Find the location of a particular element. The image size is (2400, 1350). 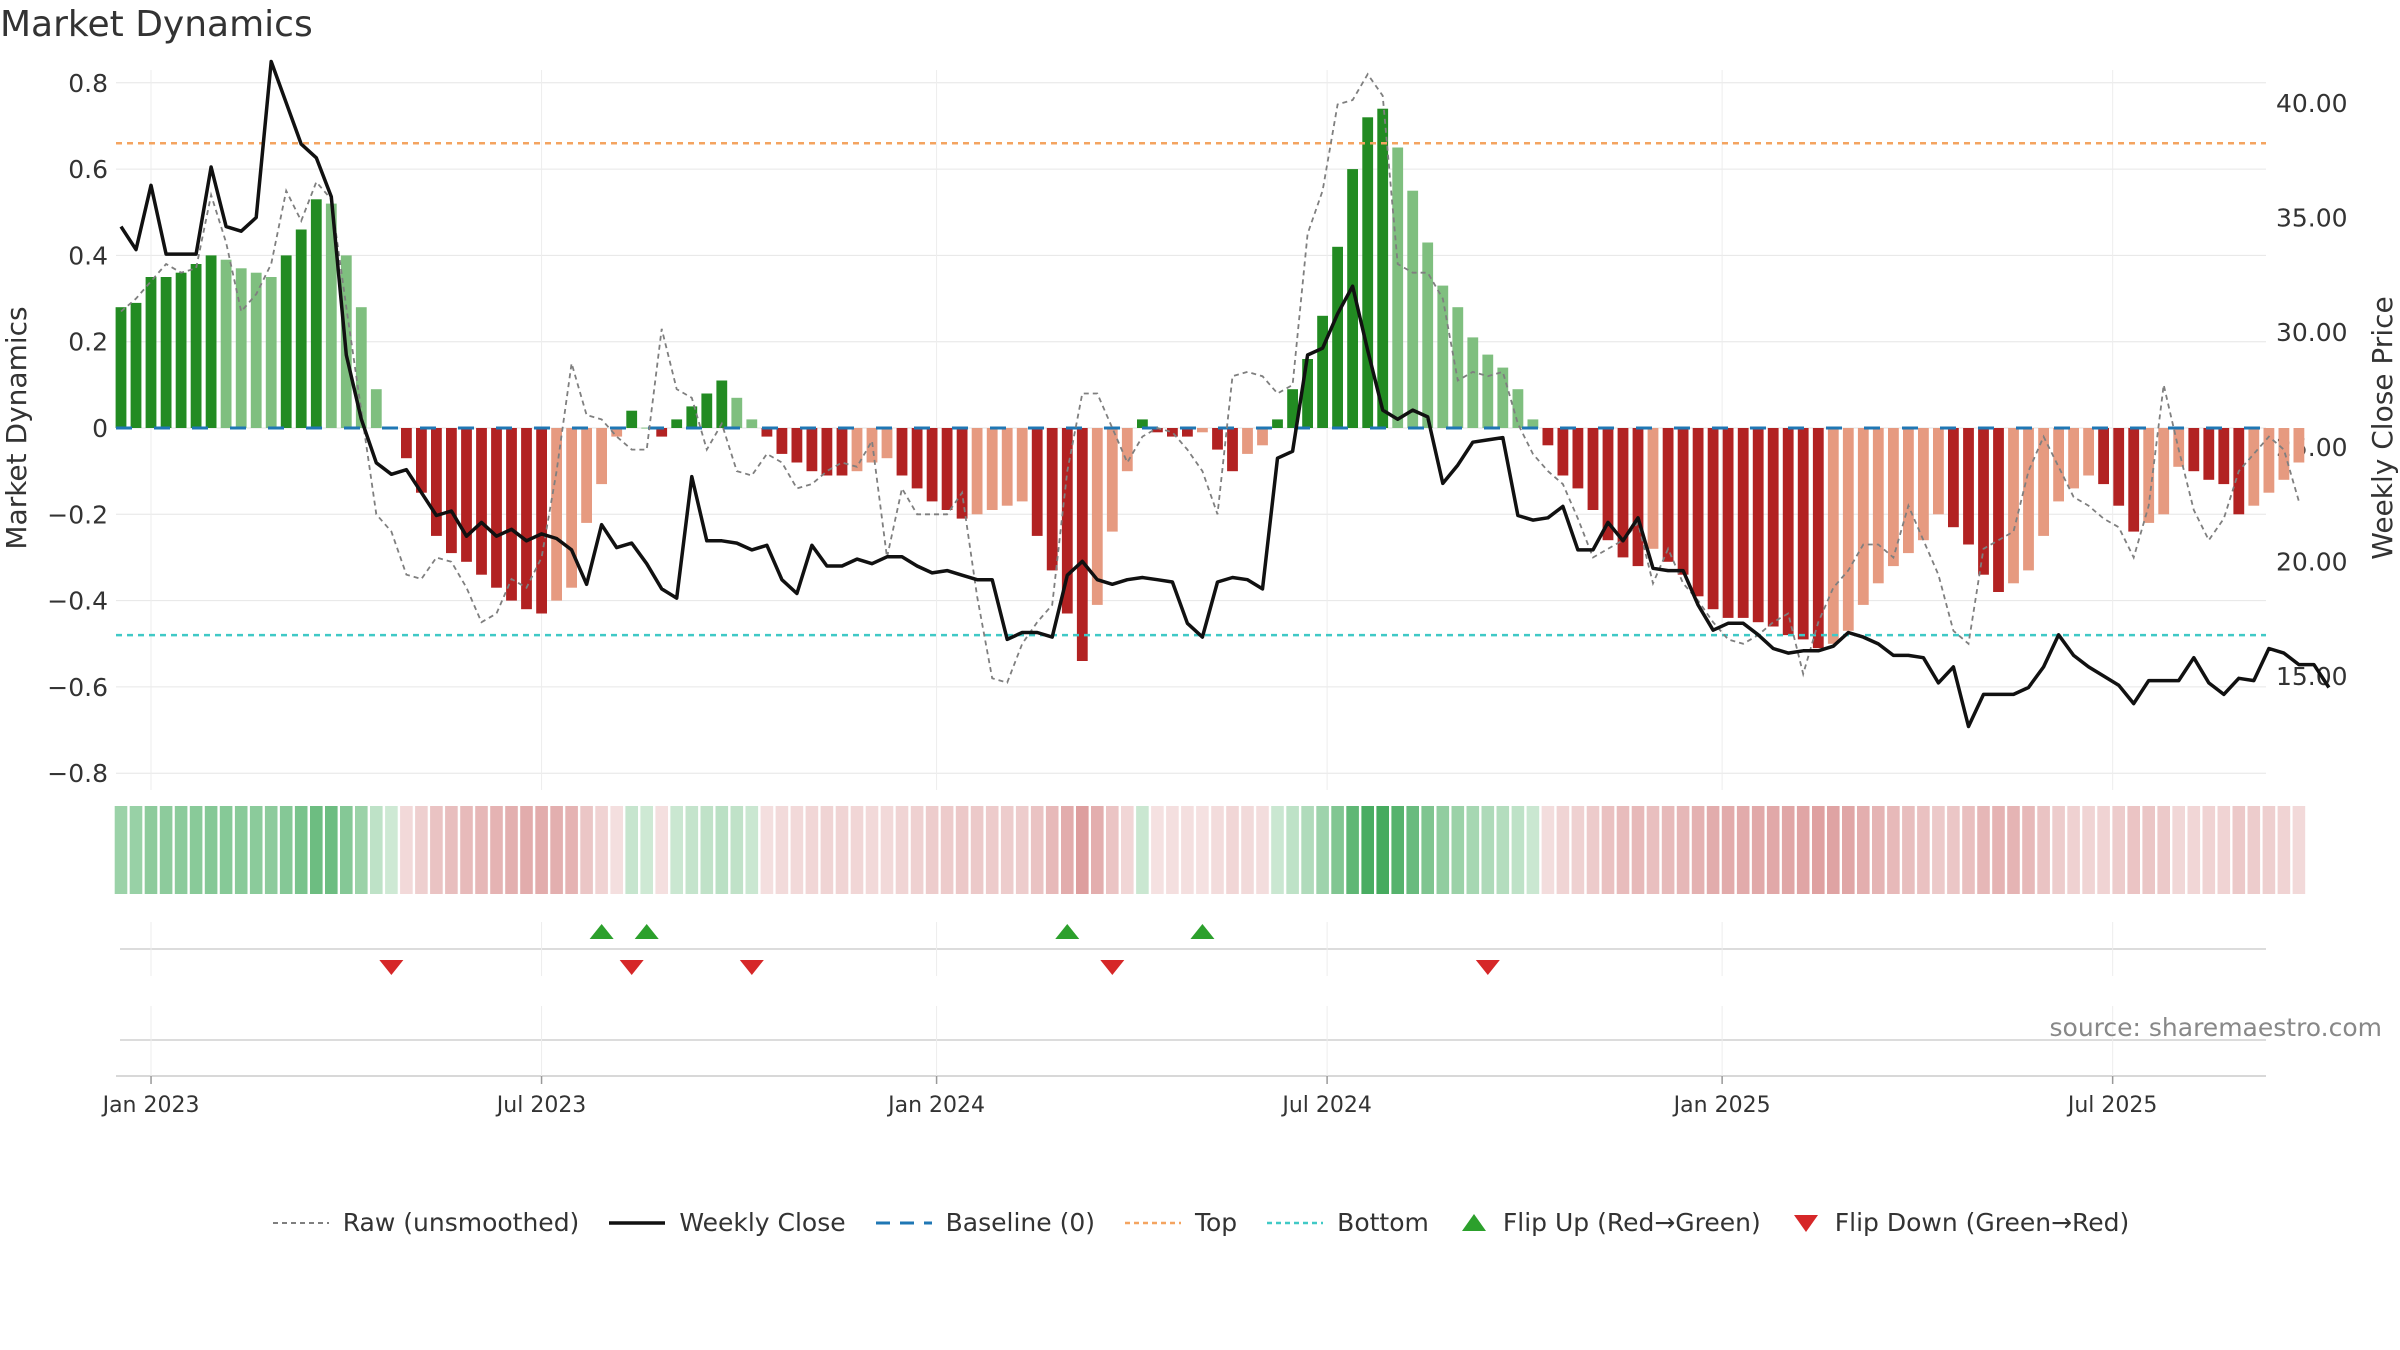

x-tick-label: Jul 2024 is located at coordinates (1326, 1105).